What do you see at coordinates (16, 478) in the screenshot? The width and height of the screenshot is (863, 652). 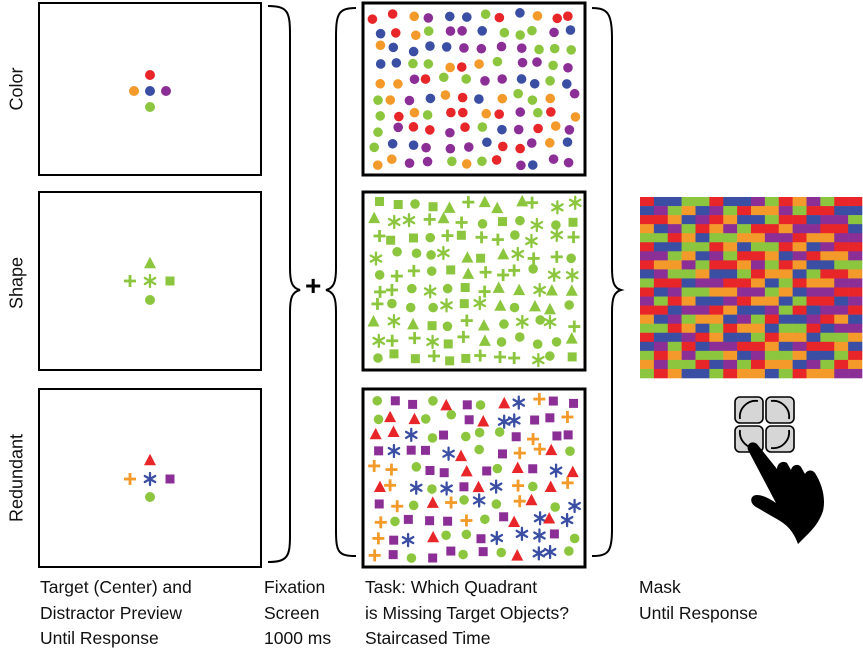 I see `row-label-redundant: Redundant` at bounding box center [16, 478].